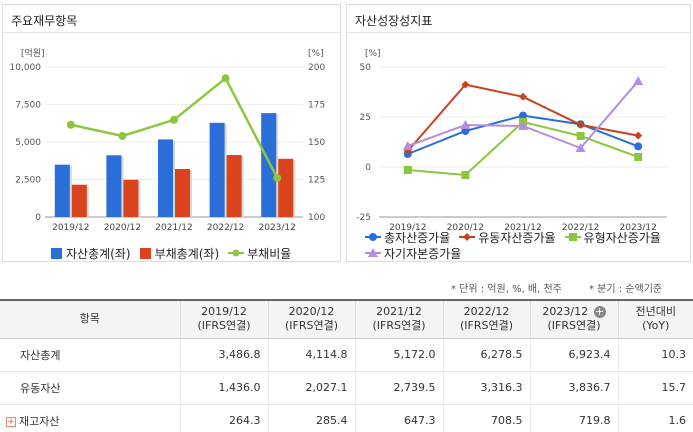 The image size is (693, 432). I want to click on table-cell: 719.8, so click(573, 418).